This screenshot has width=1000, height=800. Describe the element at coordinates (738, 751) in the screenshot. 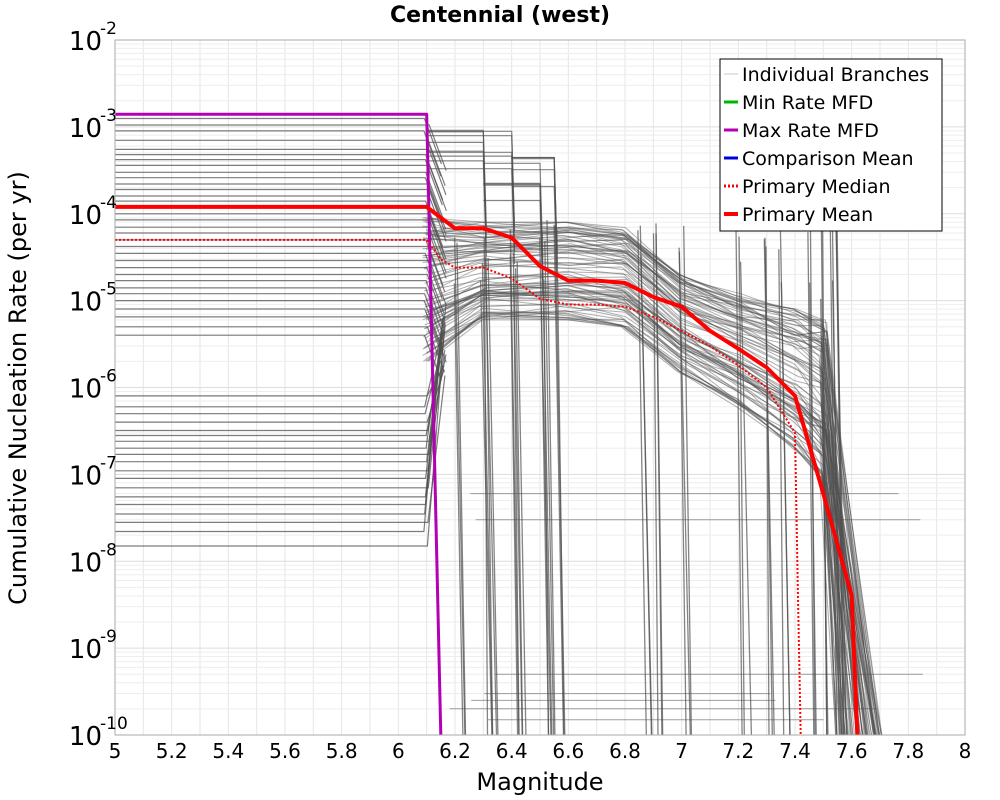

I see `x-tick-label: 7.2` at that location.